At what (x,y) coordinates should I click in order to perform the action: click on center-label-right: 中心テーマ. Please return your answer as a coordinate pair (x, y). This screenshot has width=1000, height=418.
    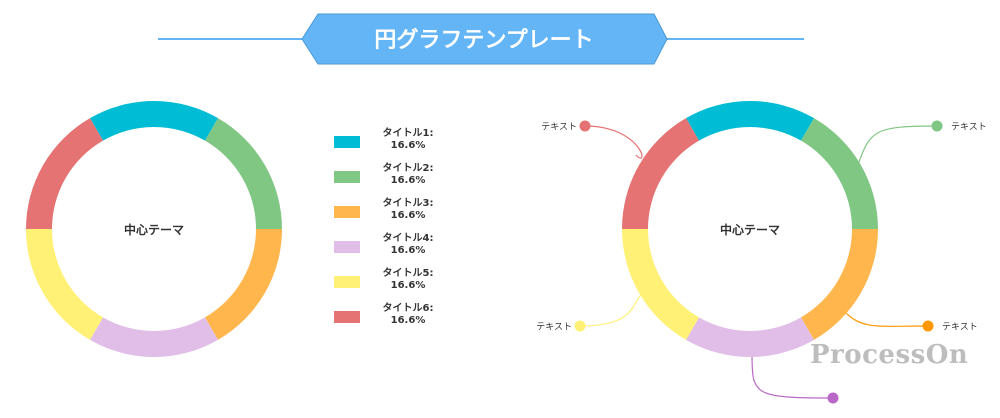
    Looking at the image, I should click on (750, 229).